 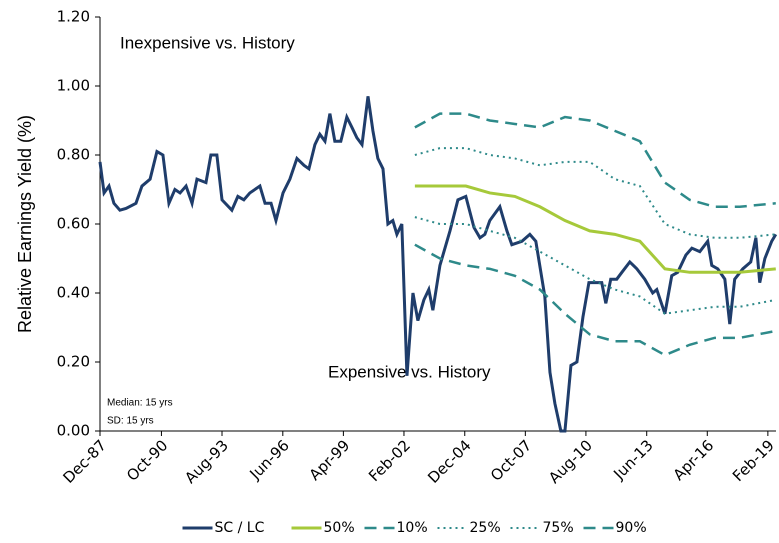 I want to click on x-tick-label: Aug-10, so click(x=570, y=461).